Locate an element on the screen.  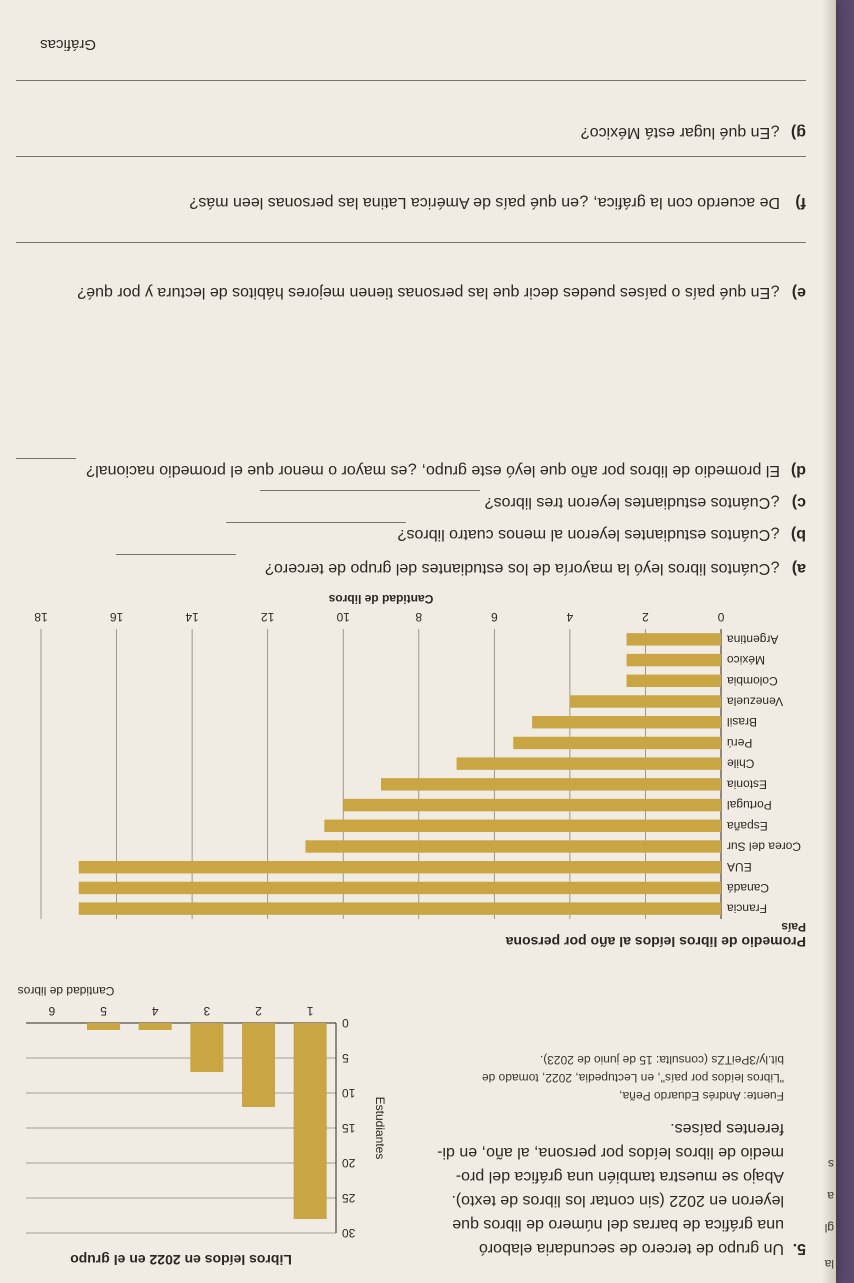
category-label: Perú is located at coordinates (739, 743).